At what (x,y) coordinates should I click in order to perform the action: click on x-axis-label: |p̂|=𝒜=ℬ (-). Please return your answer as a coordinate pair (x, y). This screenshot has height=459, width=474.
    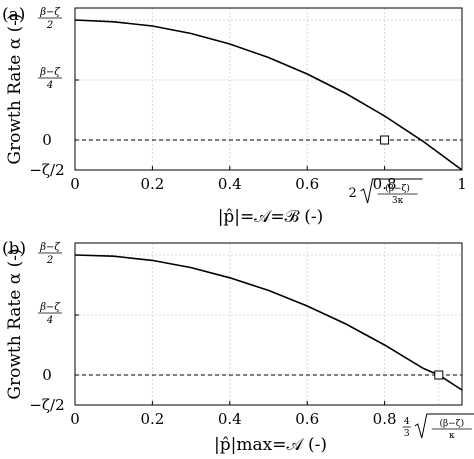
    Looking at the image, I should click on (271, 217).